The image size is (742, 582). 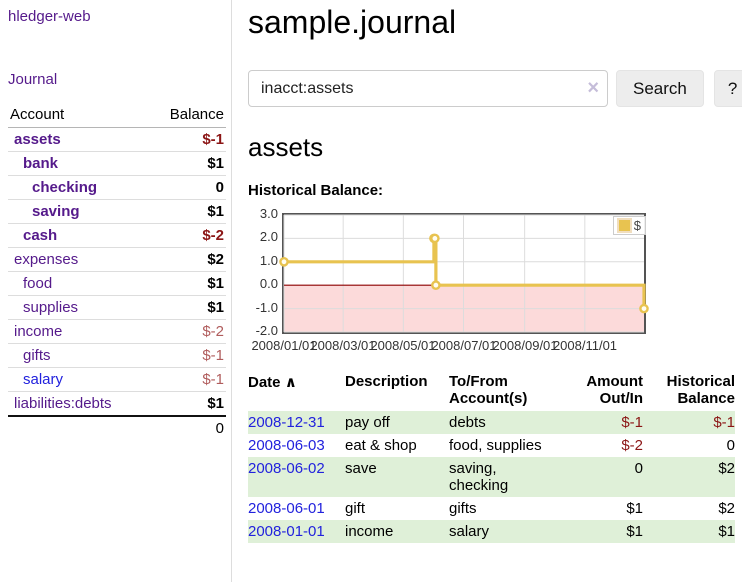 I want to click on sidebar-account-link: expenses, so click(x=46, y=259).